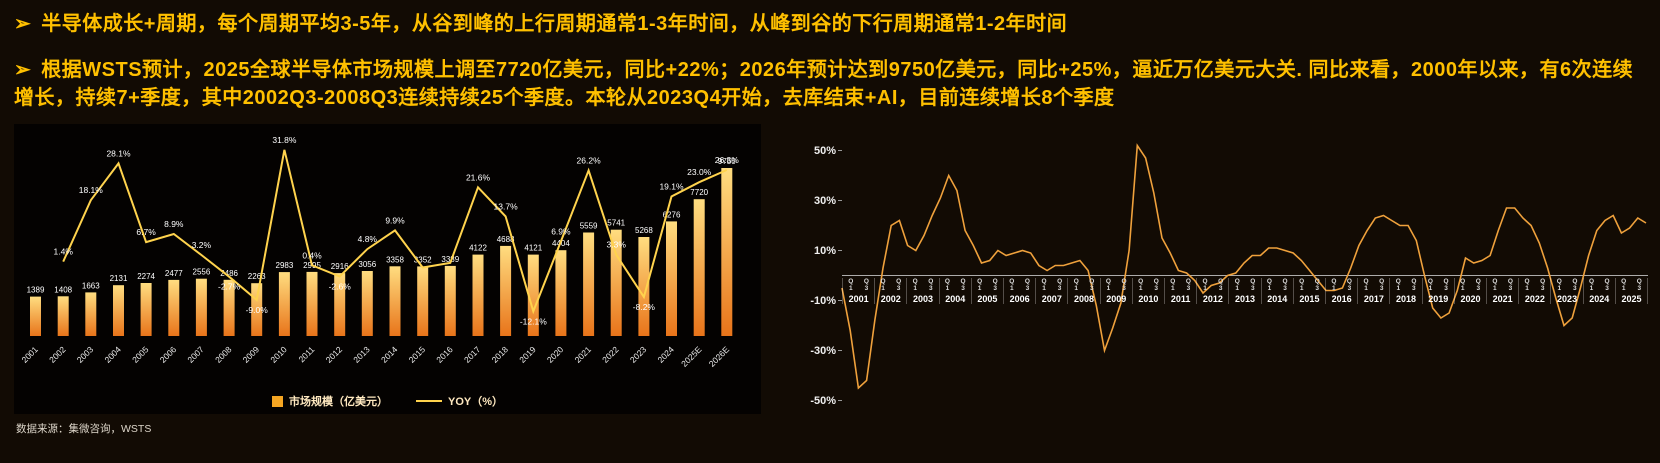 This screenshot has width=1660, height=463. I want to click on svg-text: 23.0%, so click(699, 172).